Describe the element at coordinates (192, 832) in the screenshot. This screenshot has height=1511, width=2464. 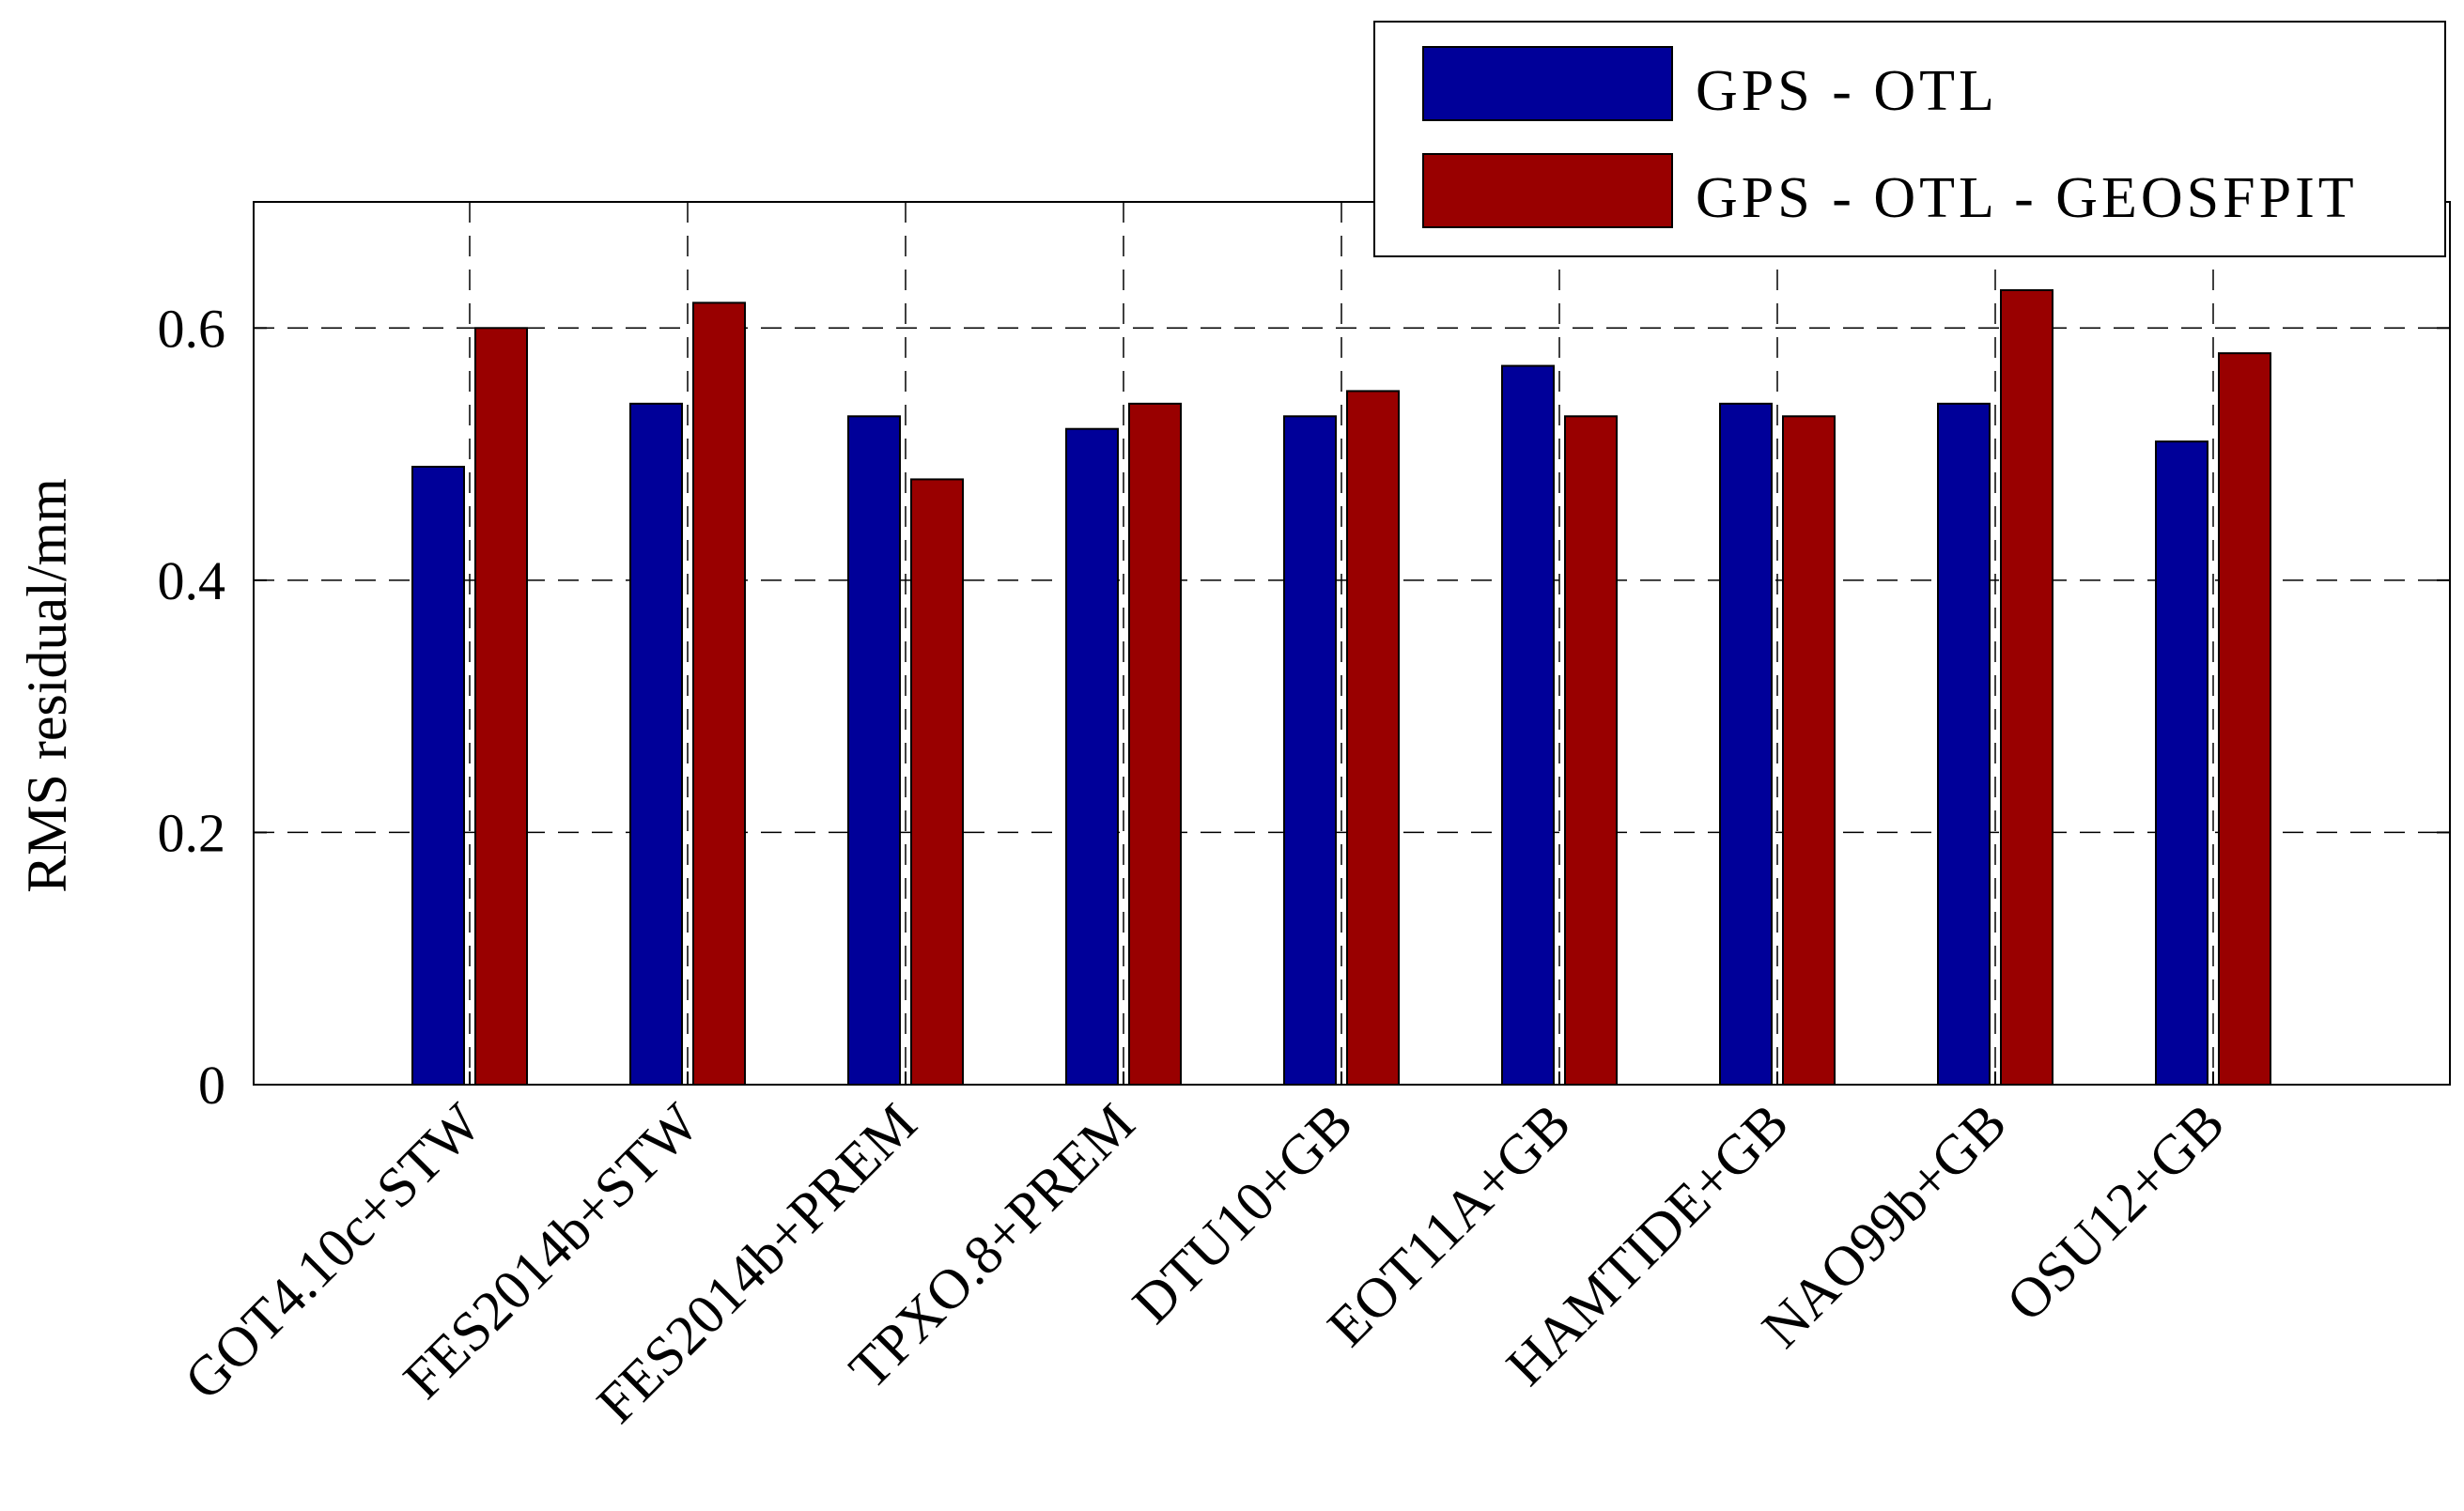
I see `y-tick-label-1: 0.2` at that location.